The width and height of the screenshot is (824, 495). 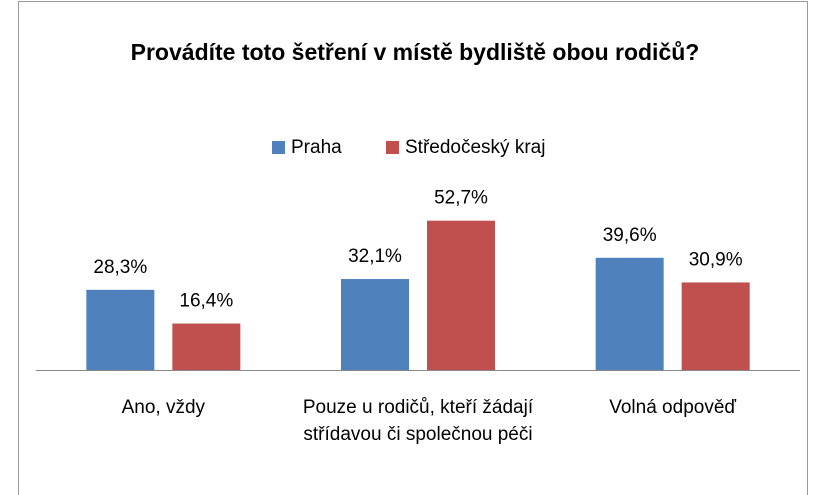 What do you see at coordinates (630, 235) in the screenshot?
I see `value-label: 39,6%` at bounding box center [630, 235].